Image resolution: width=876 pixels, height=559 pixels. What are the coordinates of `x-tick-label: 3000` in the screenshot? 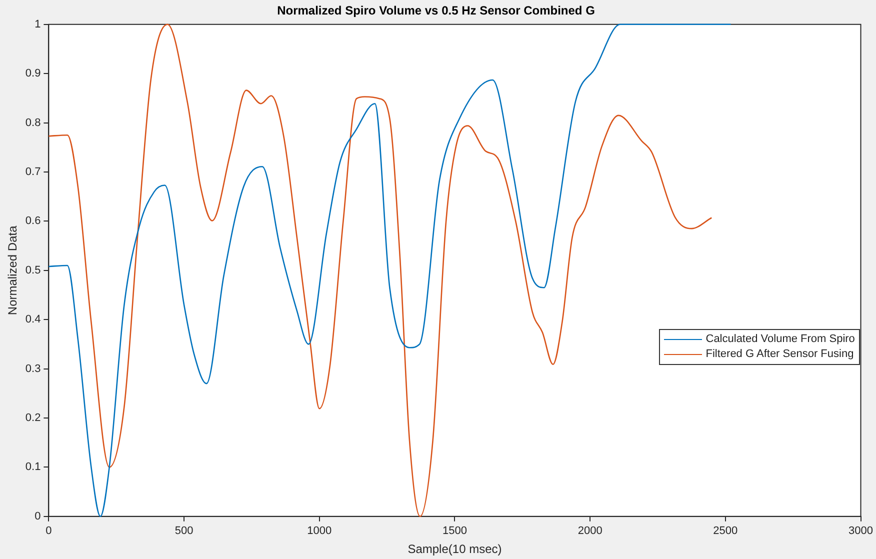 It's located at (861, 531).